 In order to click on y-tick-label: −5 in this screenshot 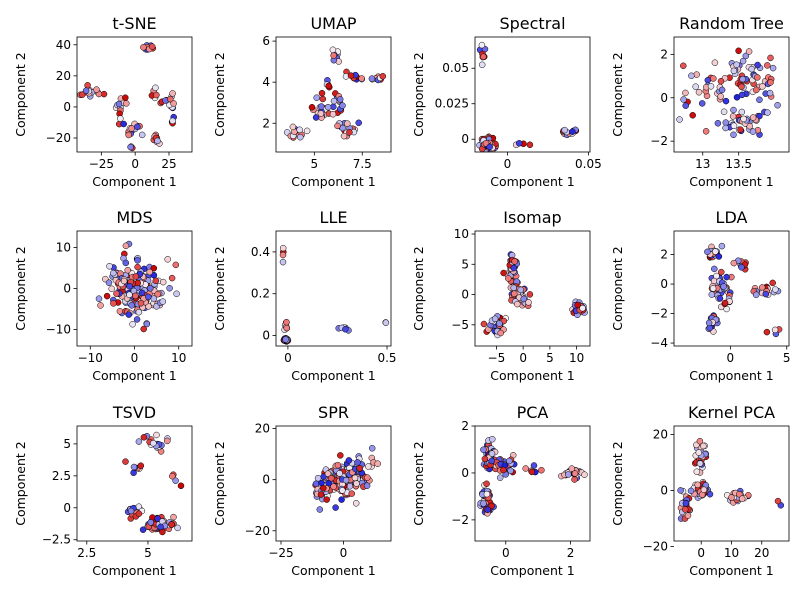, I will do `click(460, 325)`.